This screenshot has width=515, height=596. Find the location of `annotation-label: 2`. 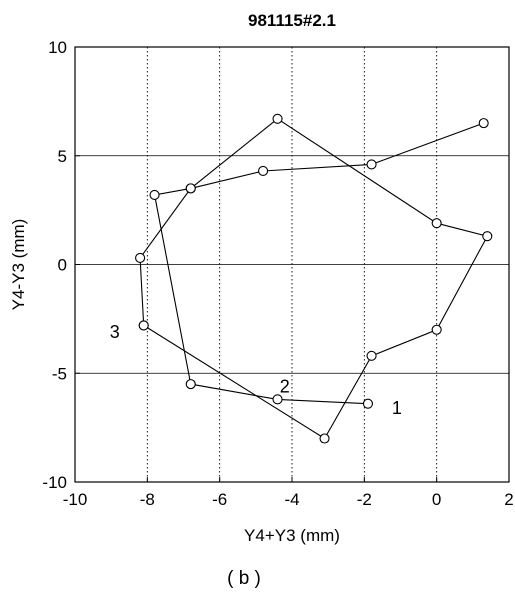

annotation-label: 2 is located at coordinates (285, 386).